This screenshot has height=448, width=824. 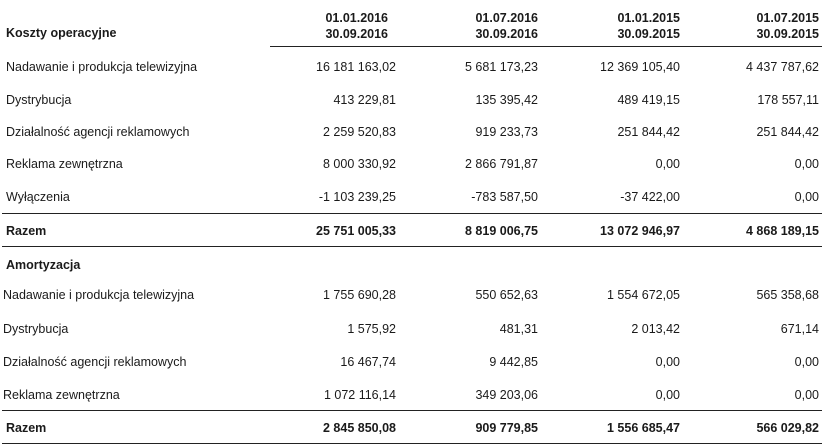 I want to click on cell-value: -37 422,00, so click(x=650, y=197).